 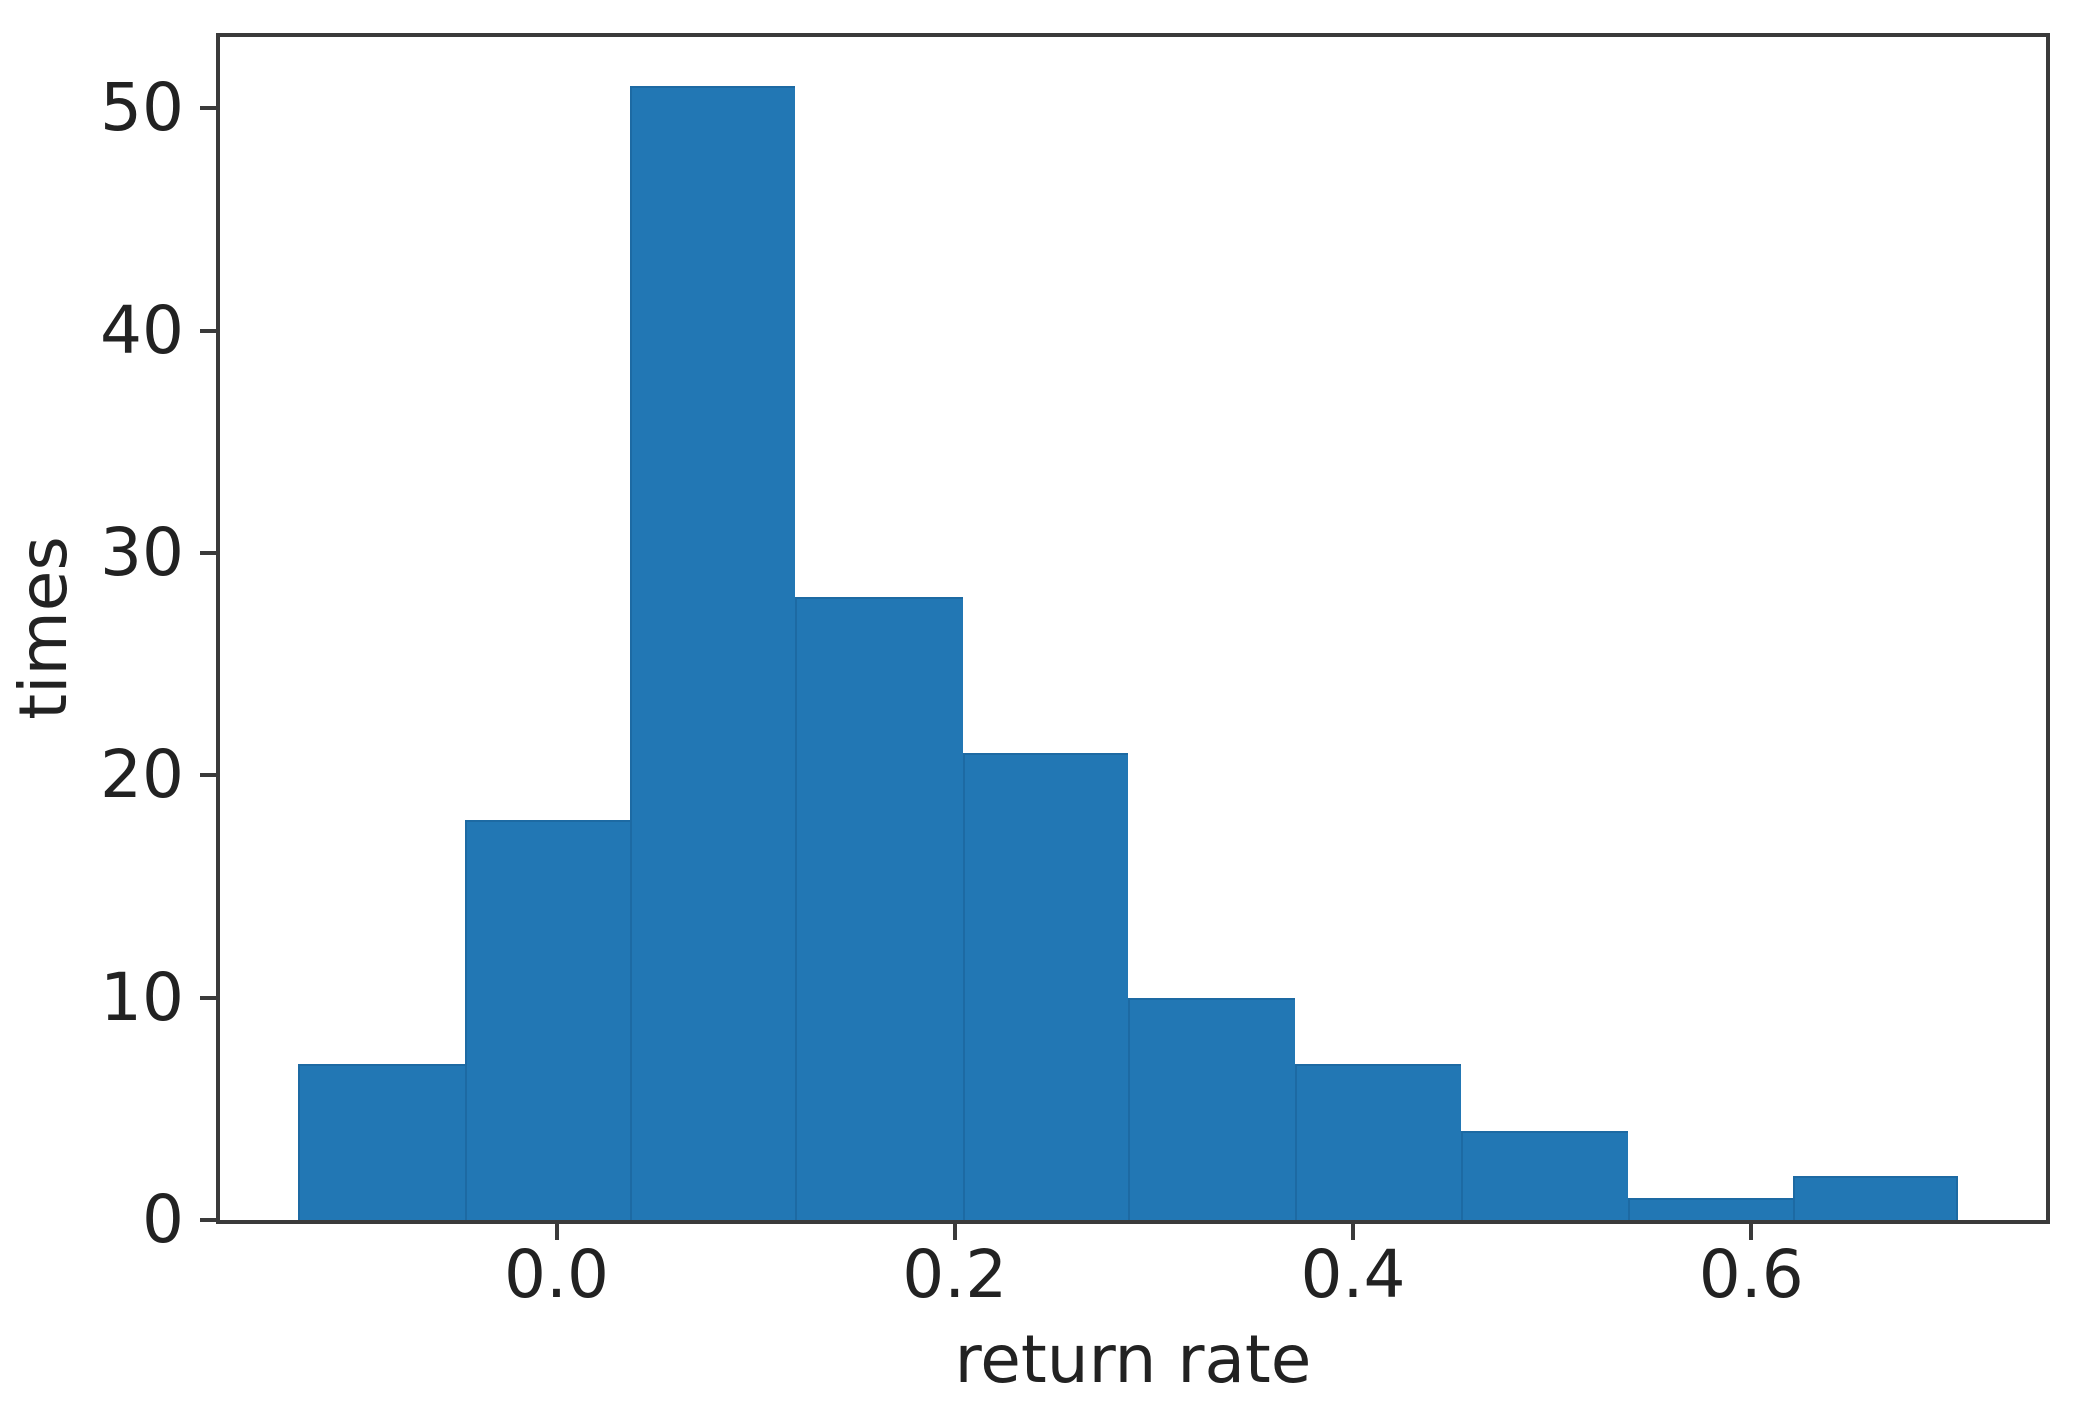 I want to click on y-tick-label: 10, so click(x=142, y=997).